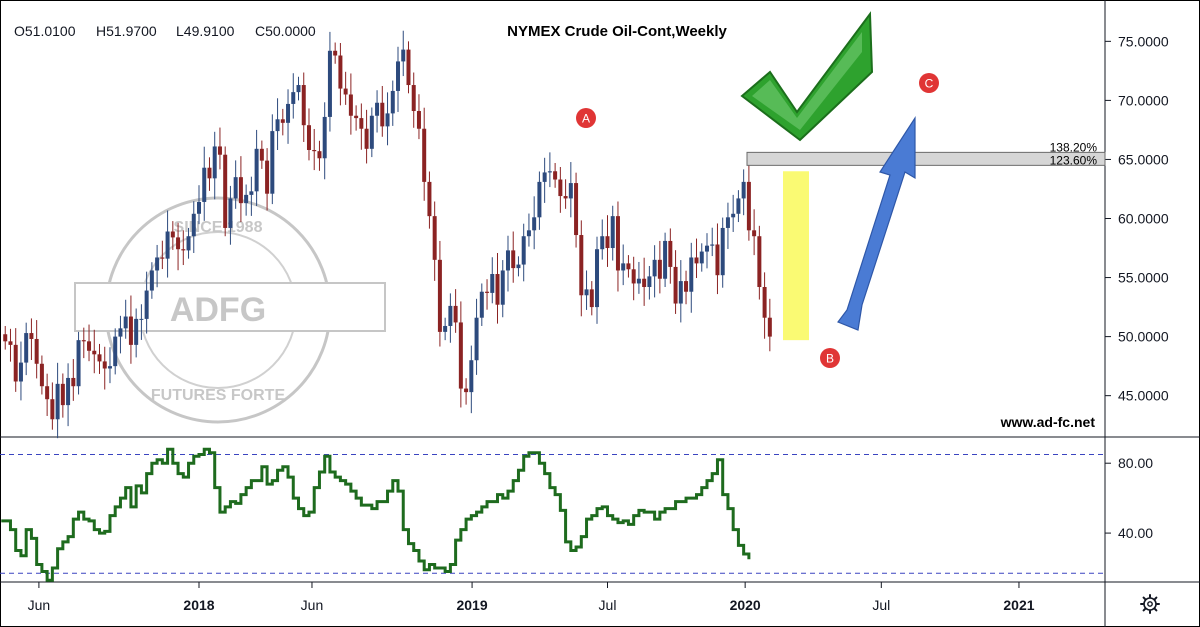 The width and height of the screenshot is (1200, 627). I want to click on wave-marker-b: B, so click(830, 358).